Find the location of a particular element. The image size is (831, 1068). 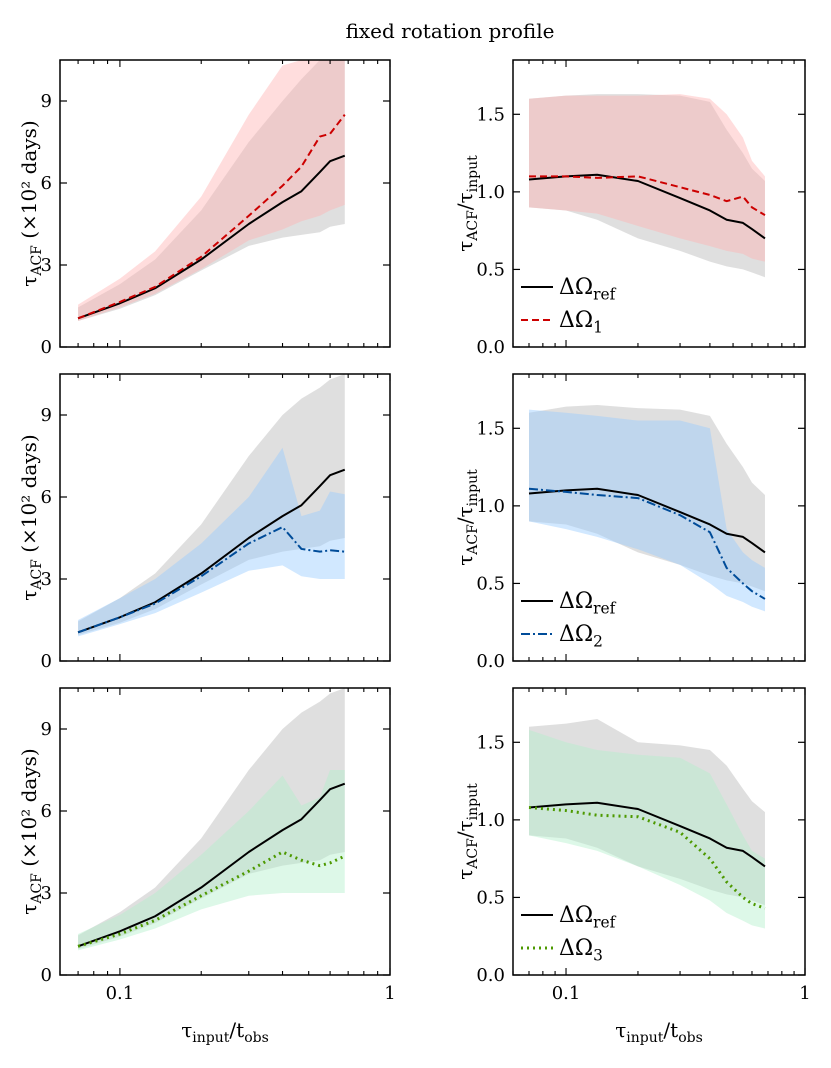

legend-label: ΔΩ2​ is located at coordinates (581, 636).